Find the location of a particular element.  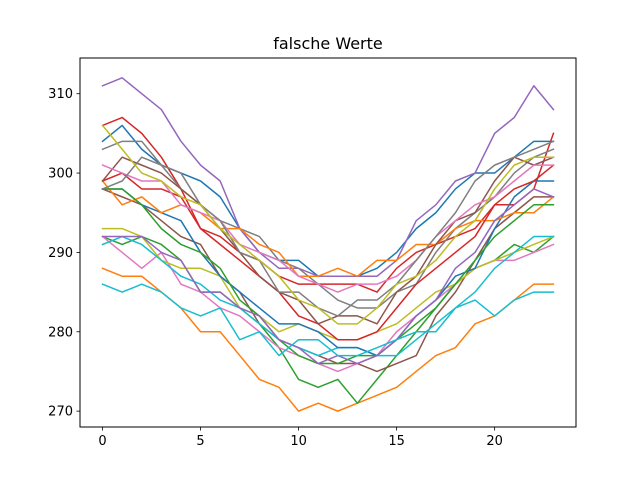

y-tick-label-4: 310 is located at coordinates (60, 94).